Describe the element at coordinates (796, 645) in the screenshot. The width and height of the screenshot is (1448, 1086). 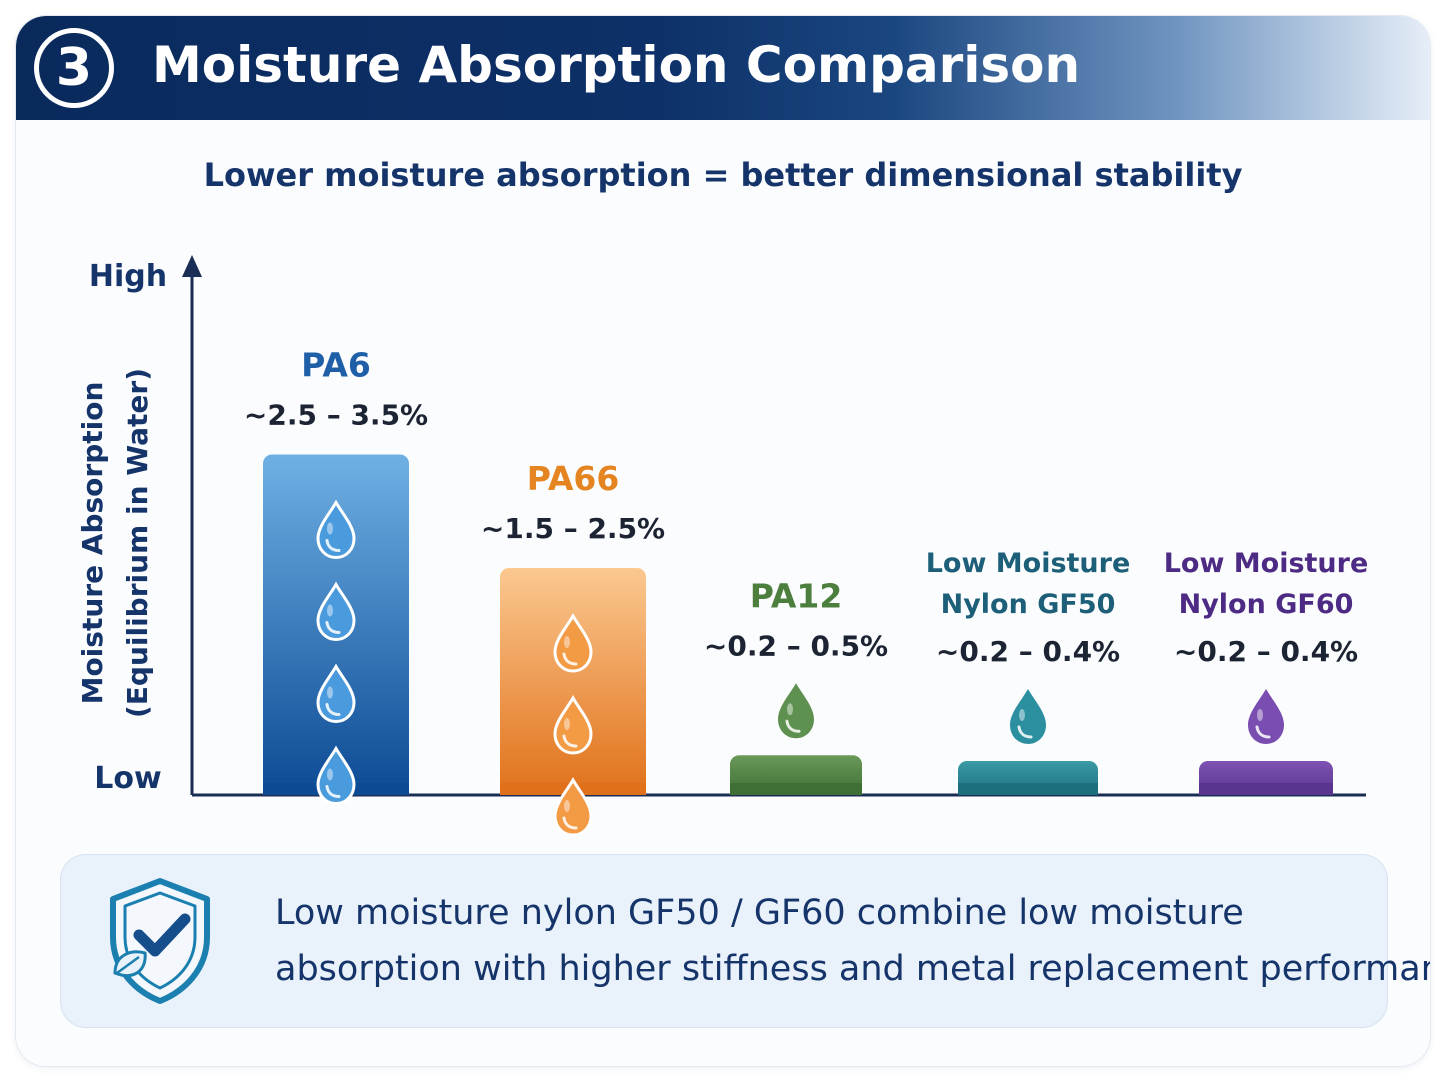
I see `data-label: ~0.2 – 0.5%` at that location.